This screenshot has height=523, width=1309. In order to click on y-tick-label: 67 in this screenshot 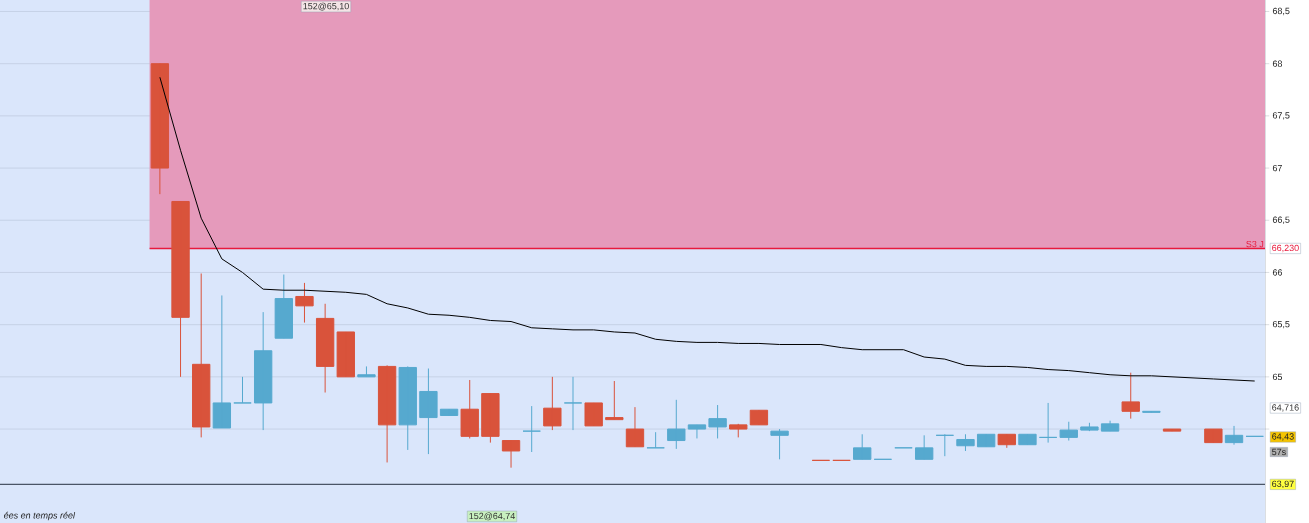, I will do `click(1277, 168)`.